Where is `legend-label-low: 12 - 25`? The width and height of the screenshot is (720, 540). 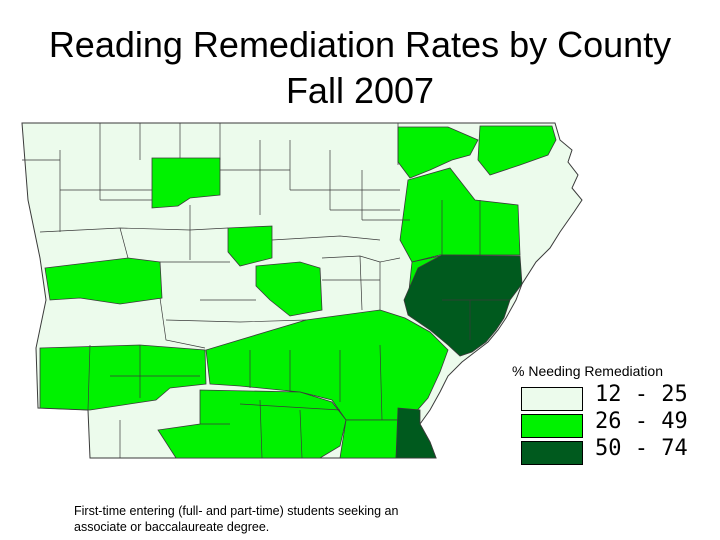 legend-label-low: 12 - 25 is located at coordinates (641, 394).